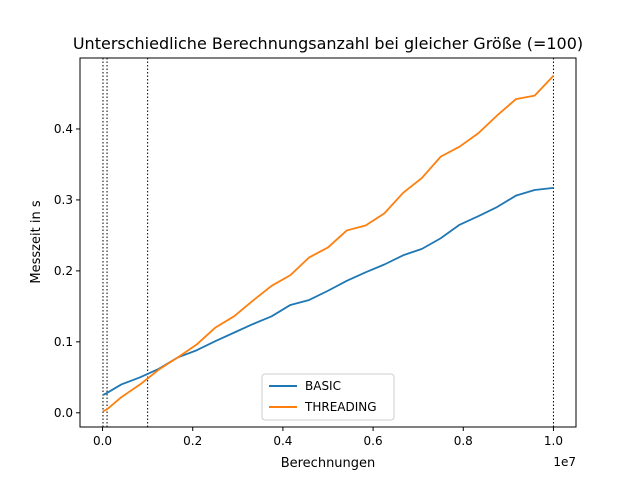  Describe the element at coordinates (63, 271) in the screenshot. I see `y-tick-label: 0.2` at that location.